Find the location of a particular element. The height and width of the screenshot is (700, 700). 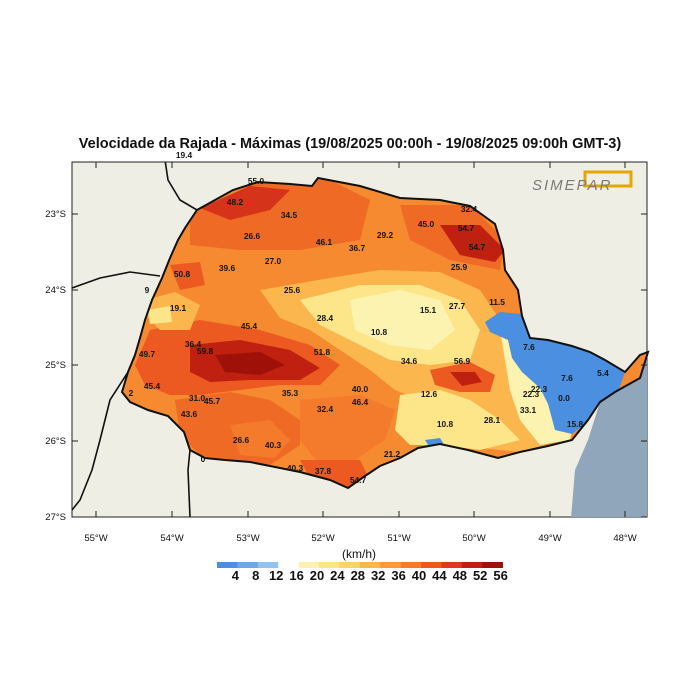

station-value: 19.4 is located at coordinates (184, 155).